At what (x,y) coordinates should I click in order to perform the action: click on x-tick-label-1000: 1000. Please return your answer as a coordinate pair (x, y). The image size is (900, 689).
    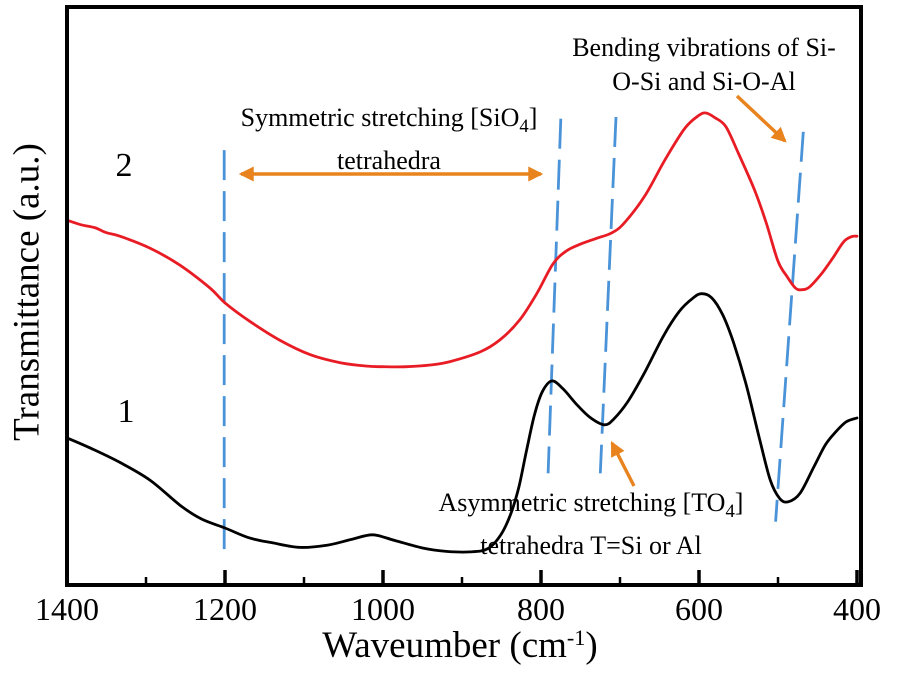
    Looking at the image, I should click on (383, 609).